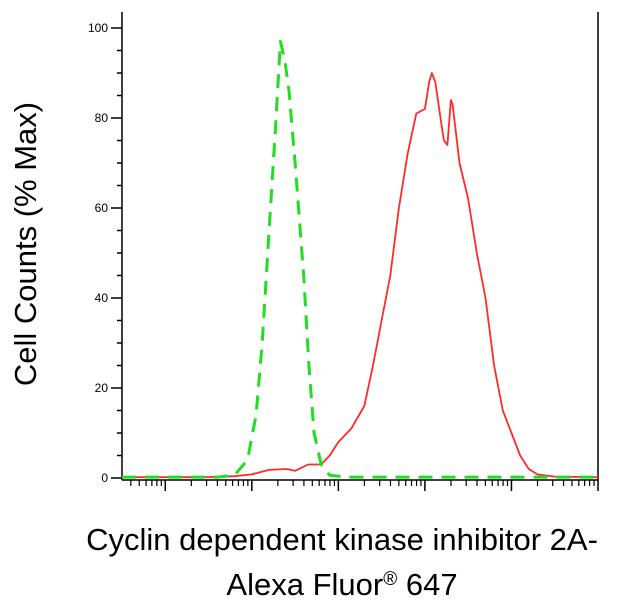  What do you see at coordinates (364, 485) in the screenshot?
I see `x-ticks` at bounding box center [364, 485].